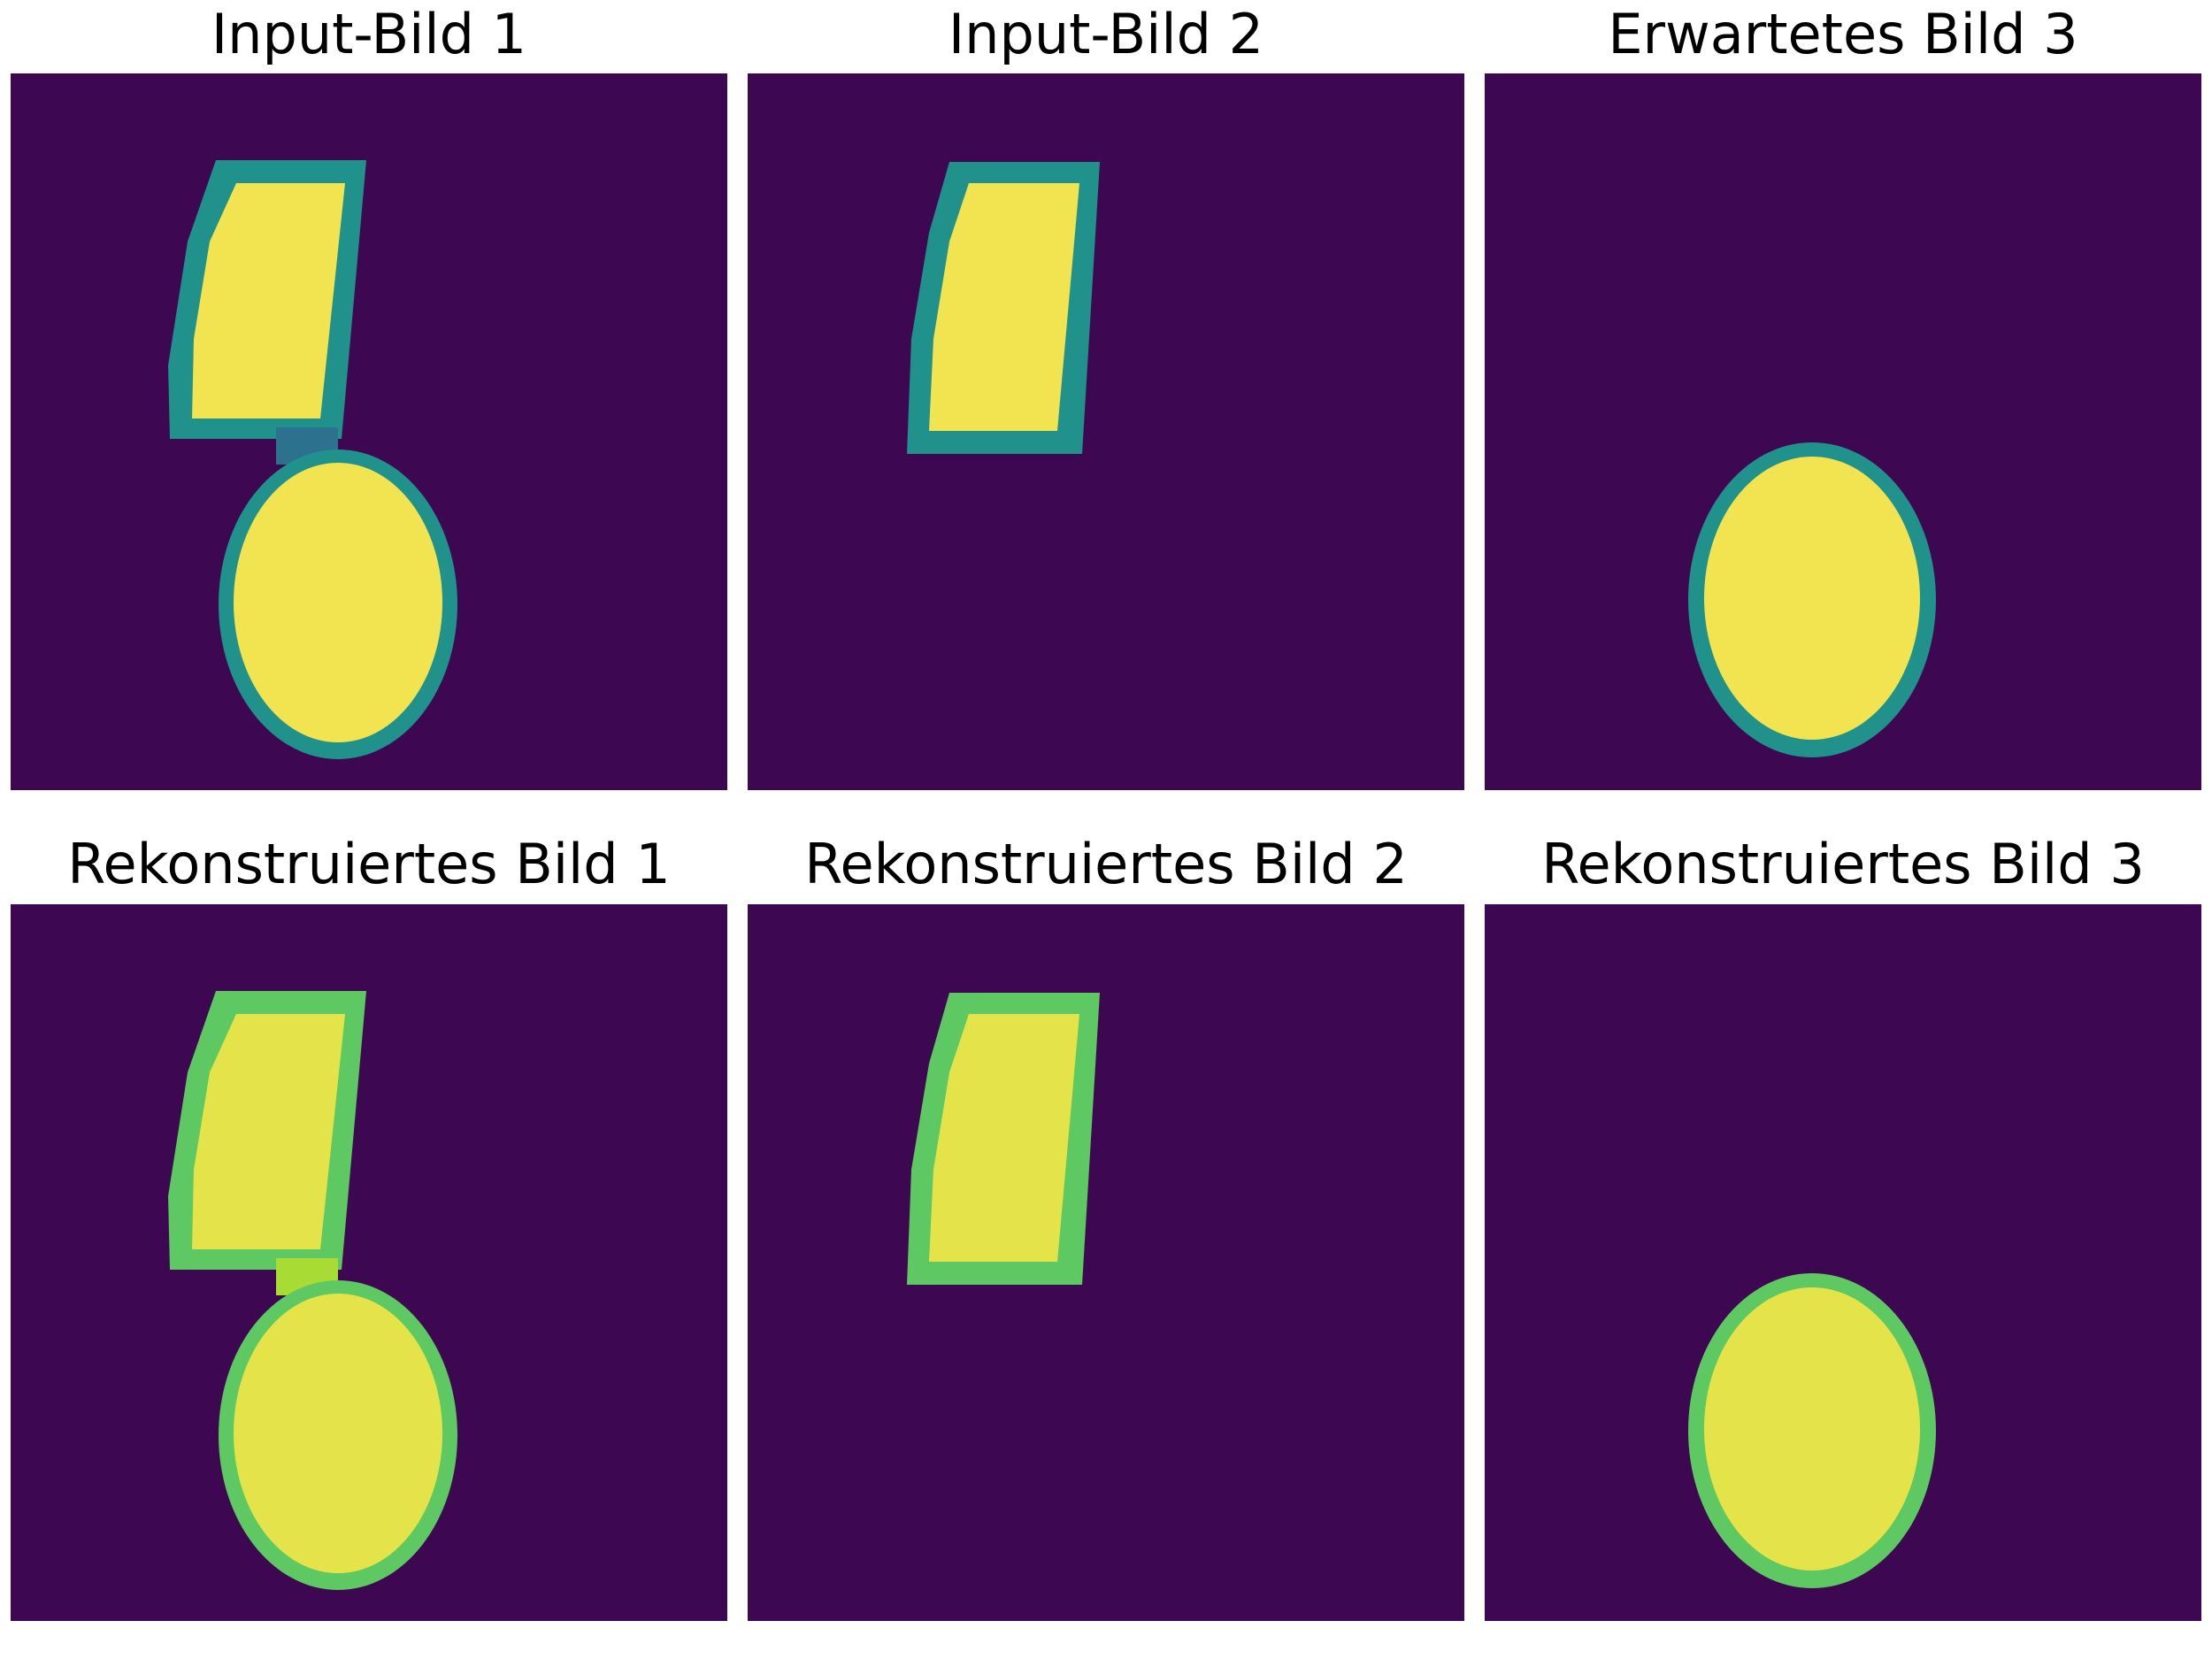 The height and width of the screenshot is (1659, 2212). I want to click on panel-title-reconstructed-3: Rekonstruiertes Bild 3, so click(1843, 864).